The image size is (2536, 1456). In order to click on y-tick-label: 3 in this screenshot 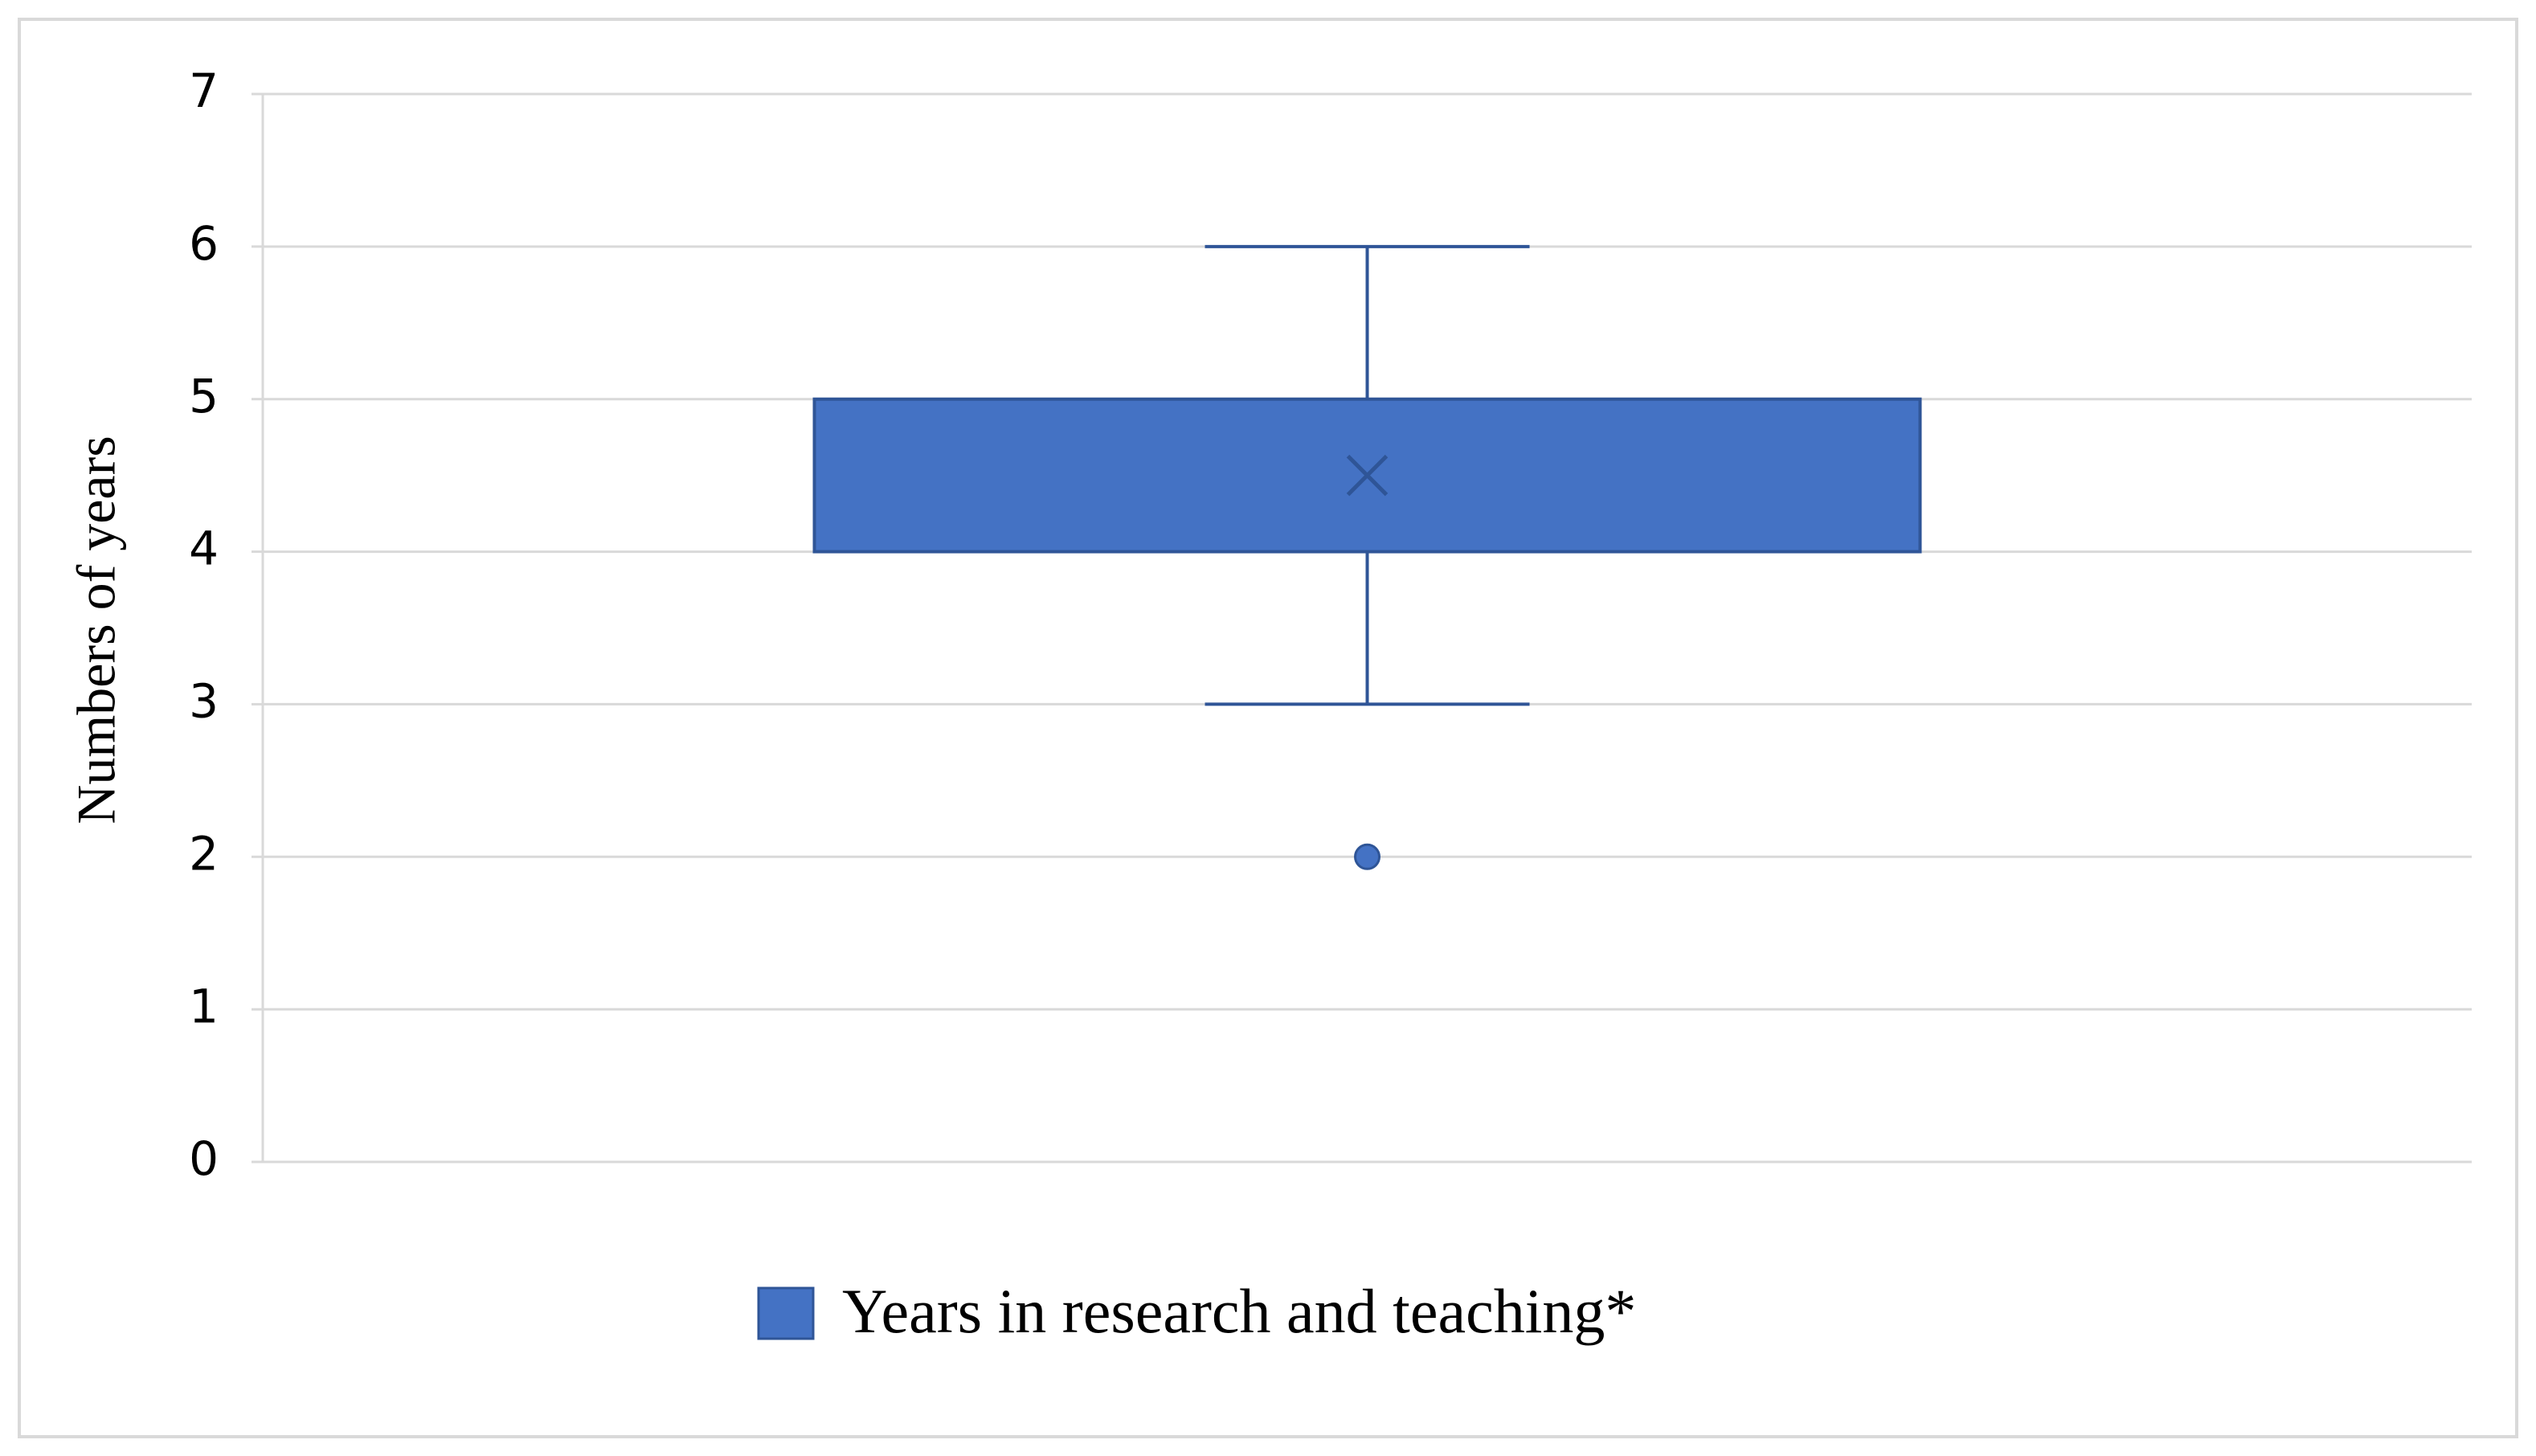, I will do `click(204, 701)`.